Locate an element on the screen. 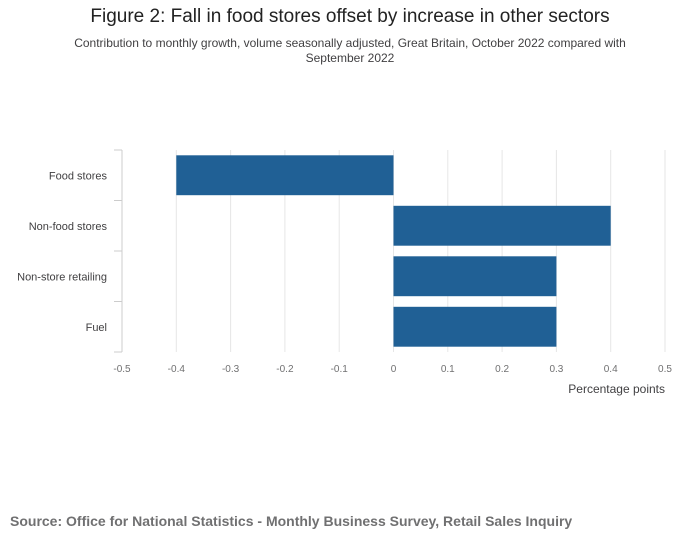  x-tick-label: -0.4 is located at coordinates (177, 369).